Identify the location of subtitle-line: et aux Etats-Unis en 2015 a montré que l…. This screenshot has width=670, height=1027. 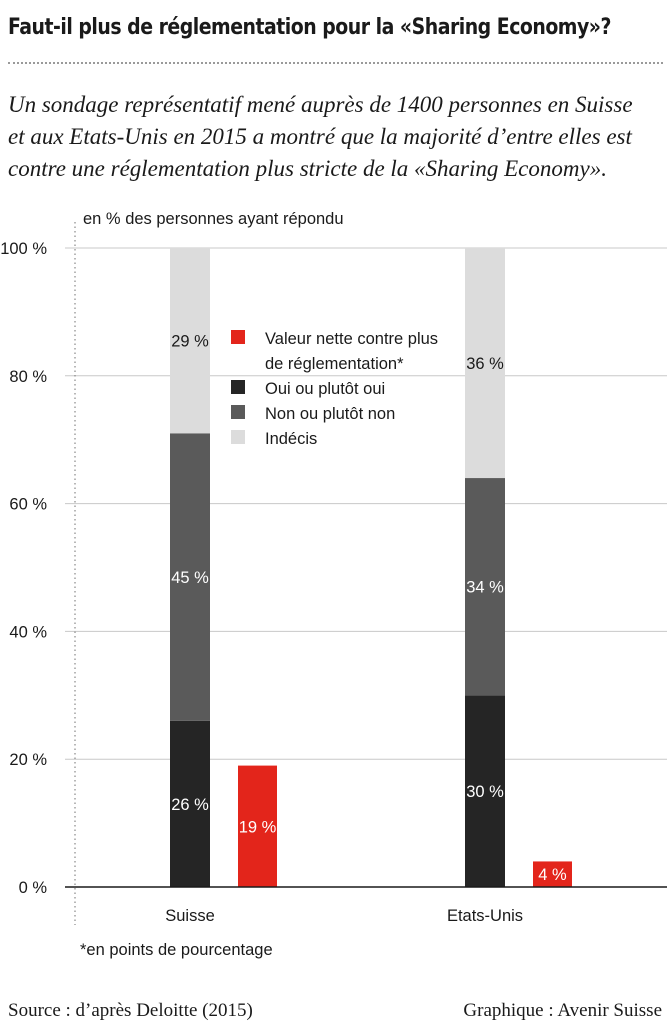
(320, 136).